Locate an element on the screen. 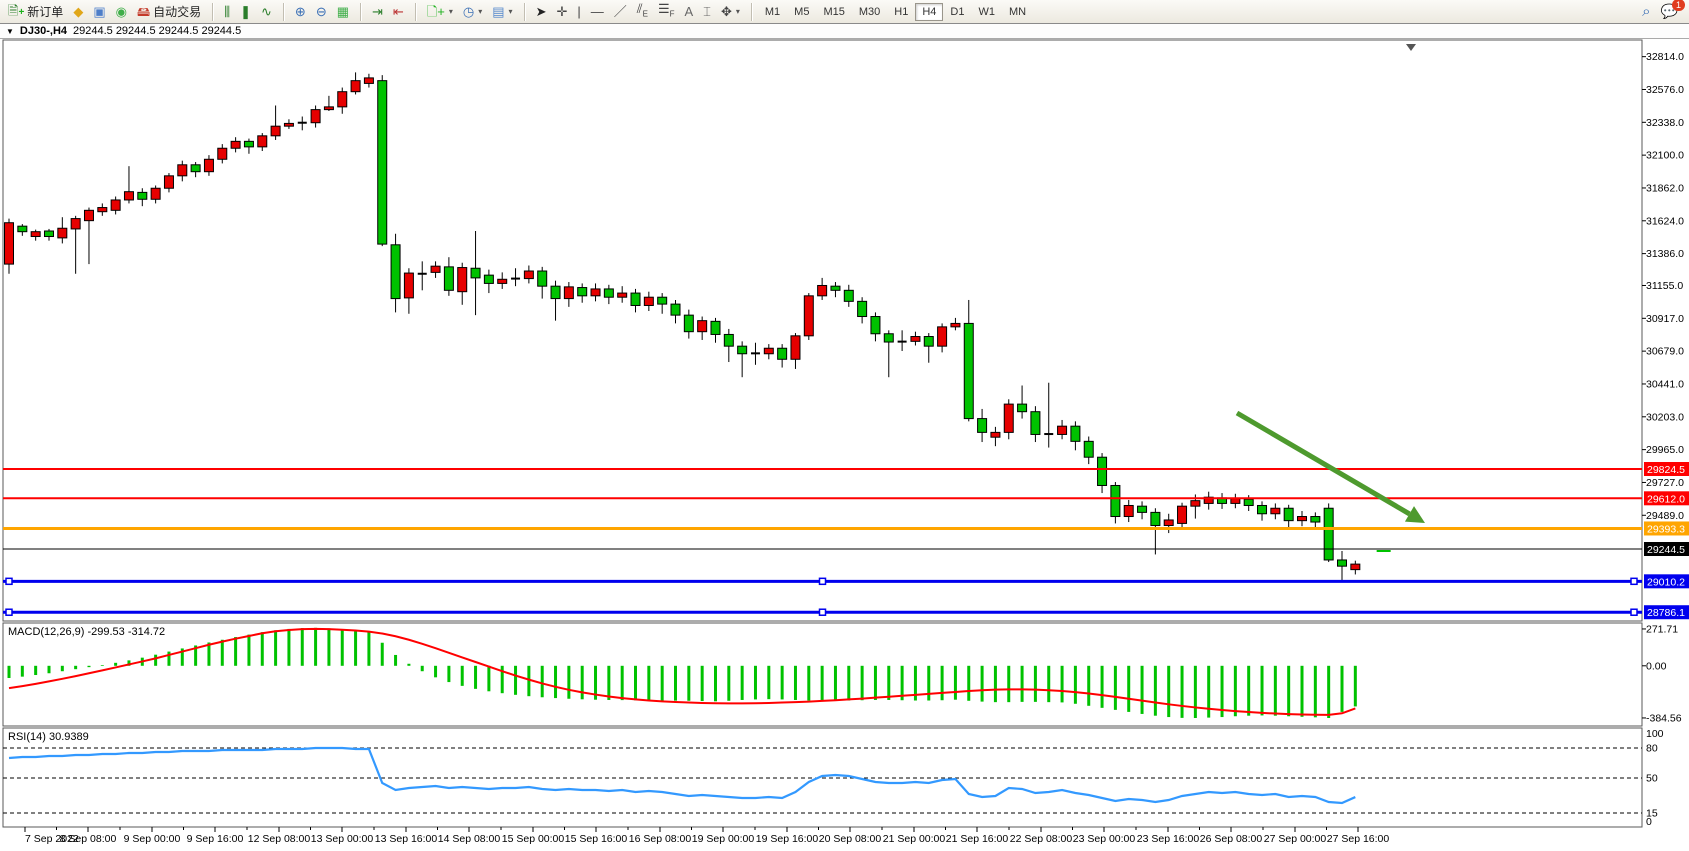  zoom-in-icon: ⊕ is located at coordinates (300, 11).